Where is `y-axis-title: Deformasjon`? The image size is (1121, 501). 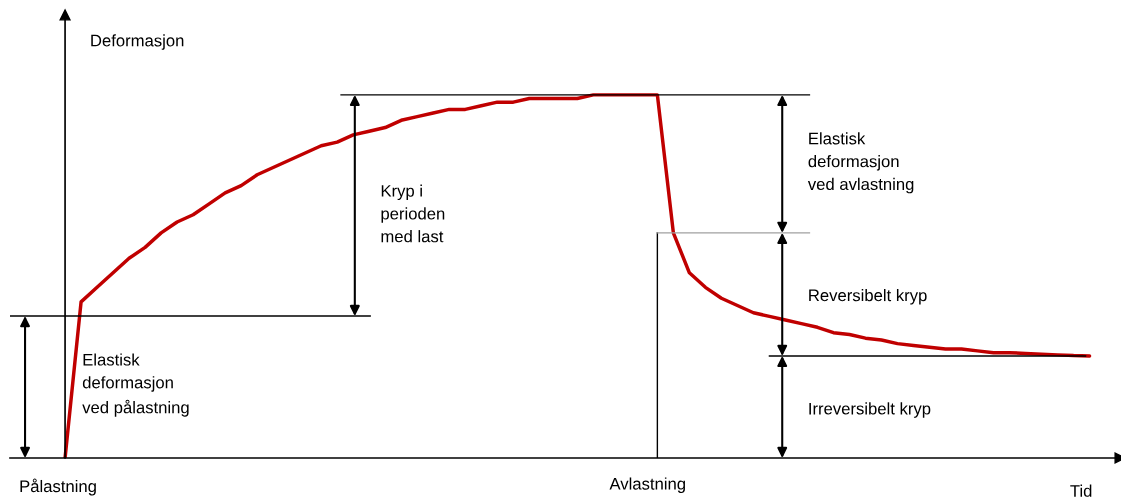
y-axis-title: Deformasjon is located at coordinates (137, 42).